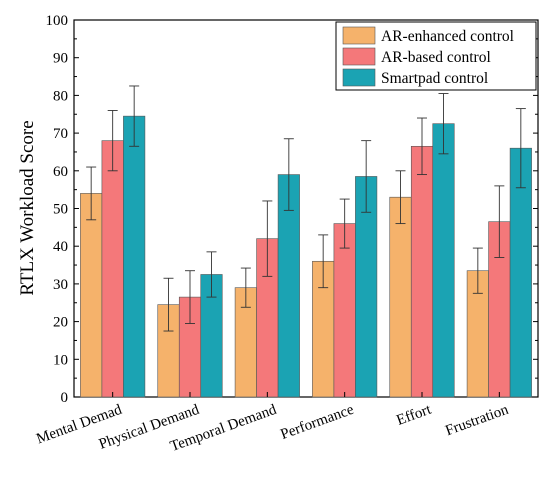  What do you see at coordinates (60, 59) in the screenshot?
I see `y-tick-label: 90` at bounding box center [60, 59].